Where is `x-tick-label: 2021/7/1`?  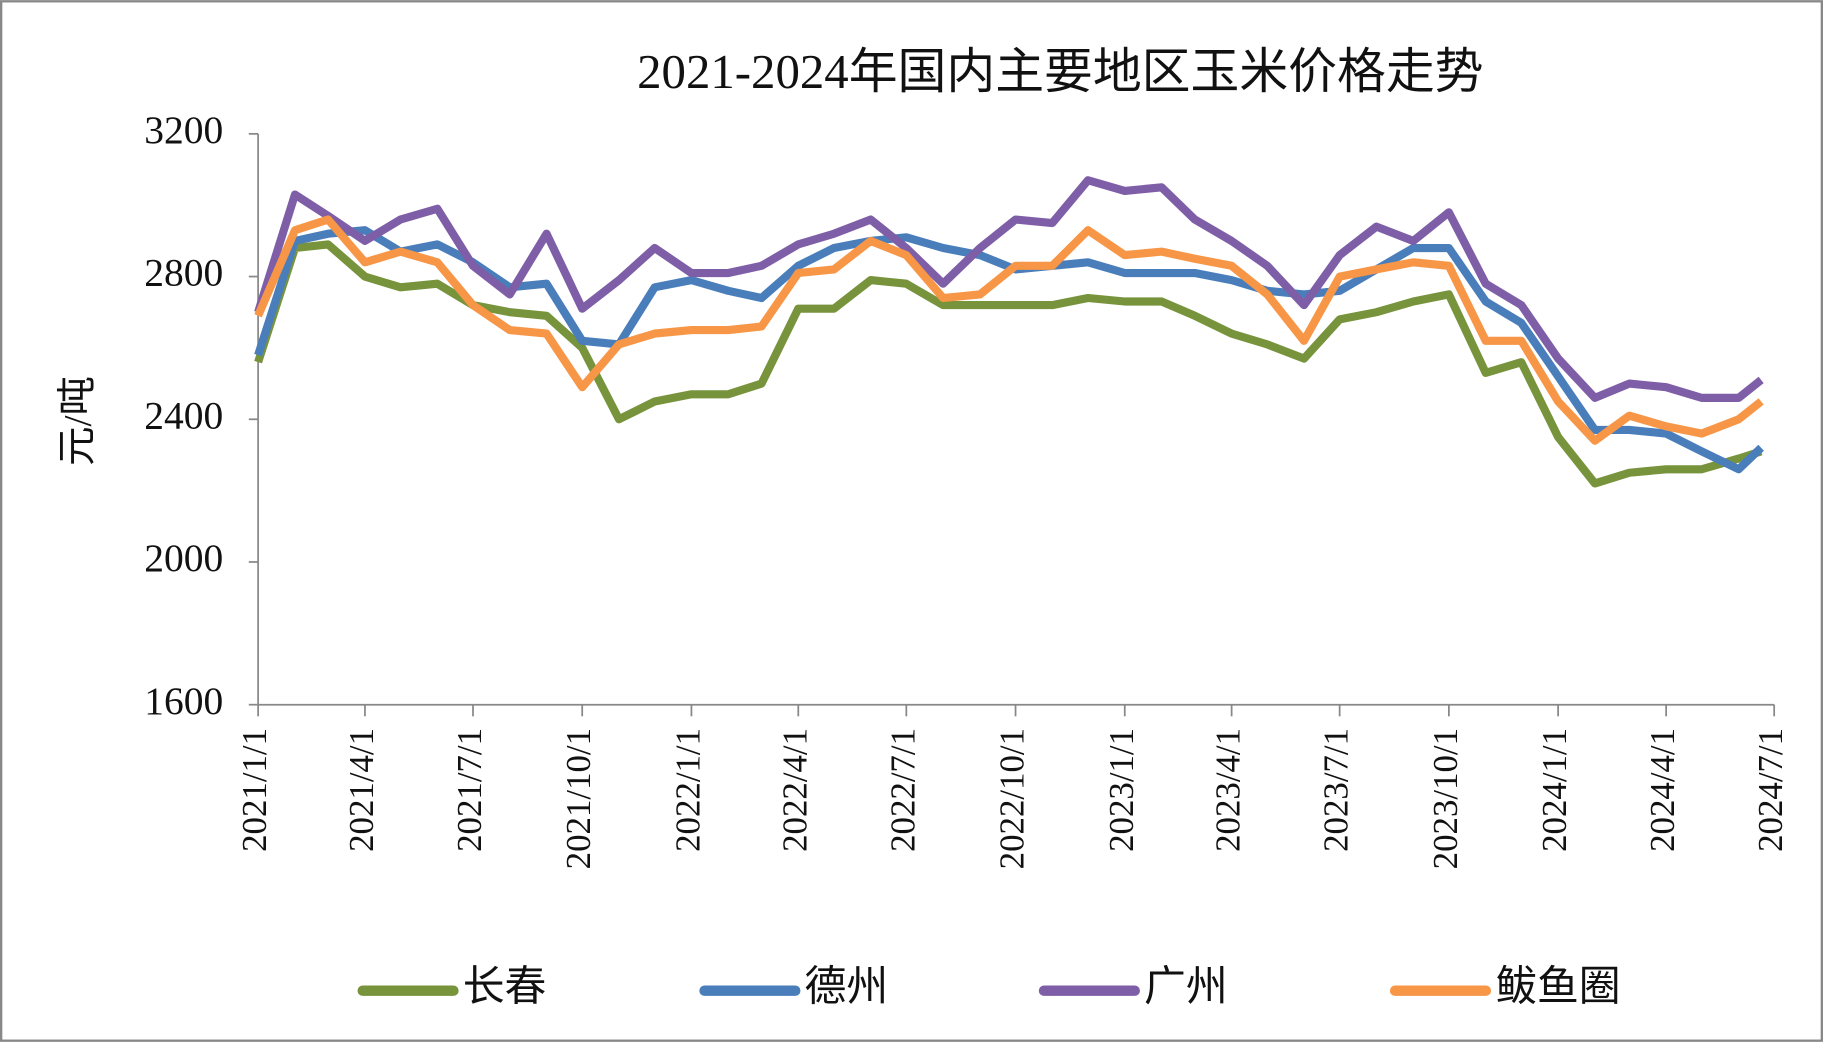
x-tick-label: 2021/7/1 is located at coordinates (469, 790).